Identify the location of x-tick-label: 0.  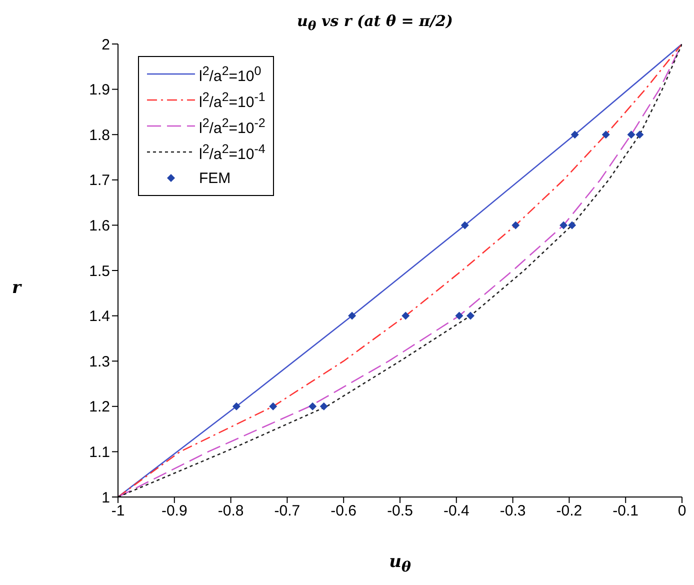
(682, 511).